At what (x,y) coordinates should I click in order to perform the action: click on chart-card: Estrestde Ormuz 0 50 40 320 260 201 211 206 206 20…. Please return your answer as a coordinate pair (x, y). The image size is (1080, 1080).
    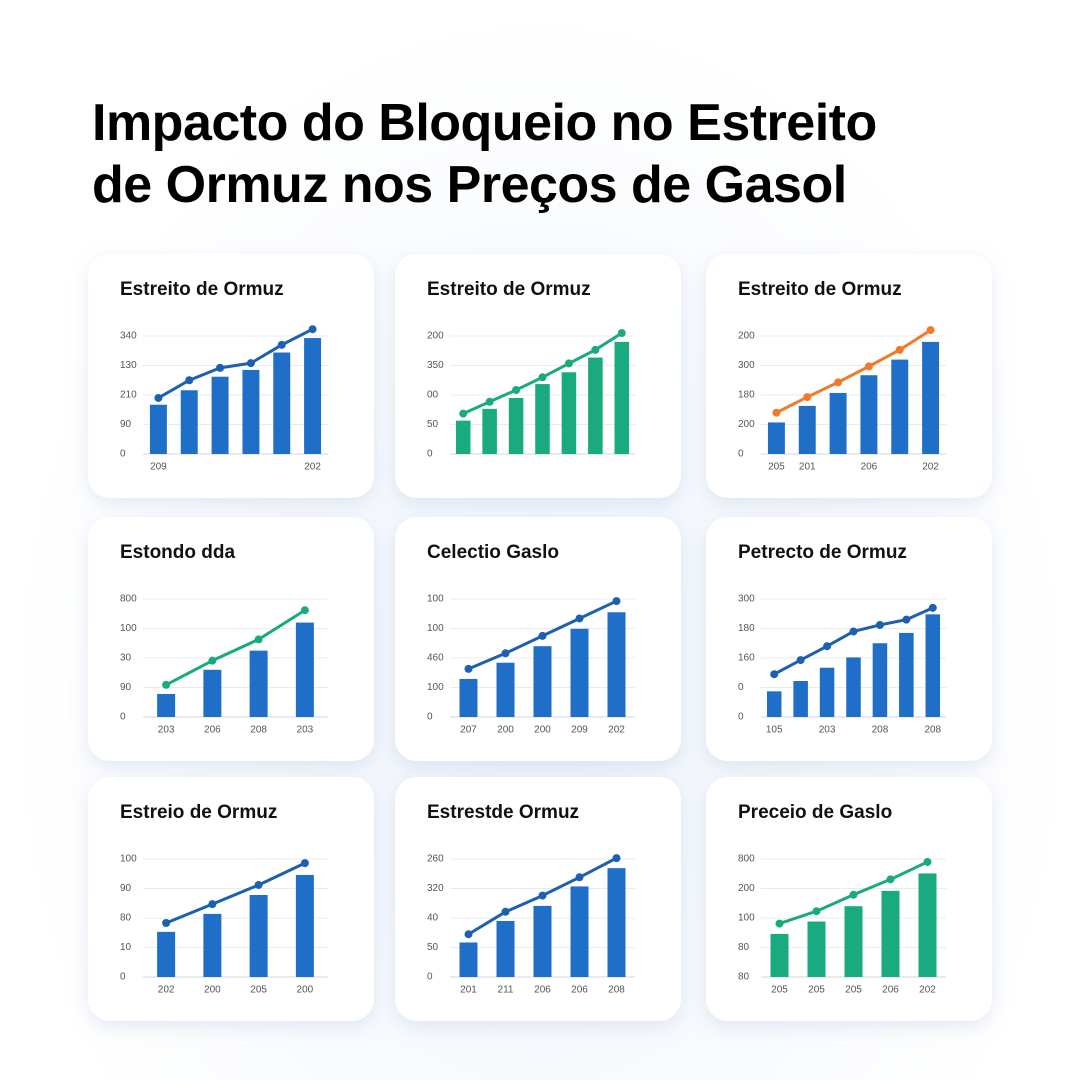
    Looking at the image, I should click on (538, 899).